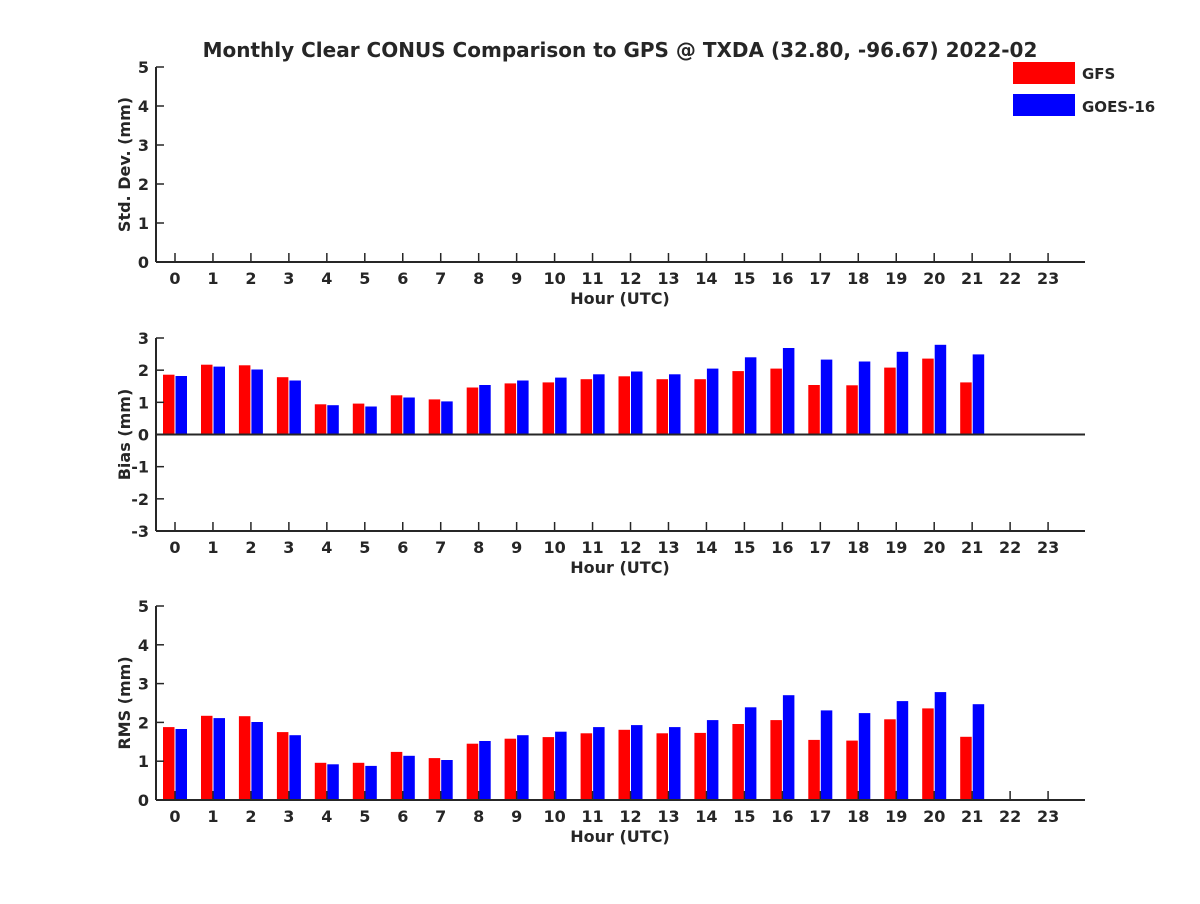  What do you see at coordinates (143, 223) in the screenshot?
I see `y-tick-label-stddev: 1` at bounding box center [143, 223].